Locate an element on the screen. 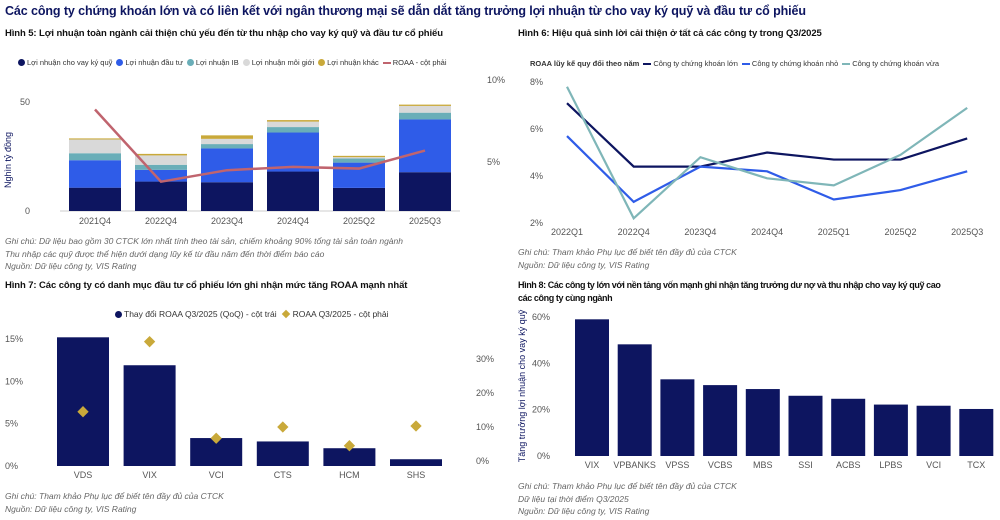  x-tick-label: 2025Q3 is located at coordinates (425, 221).